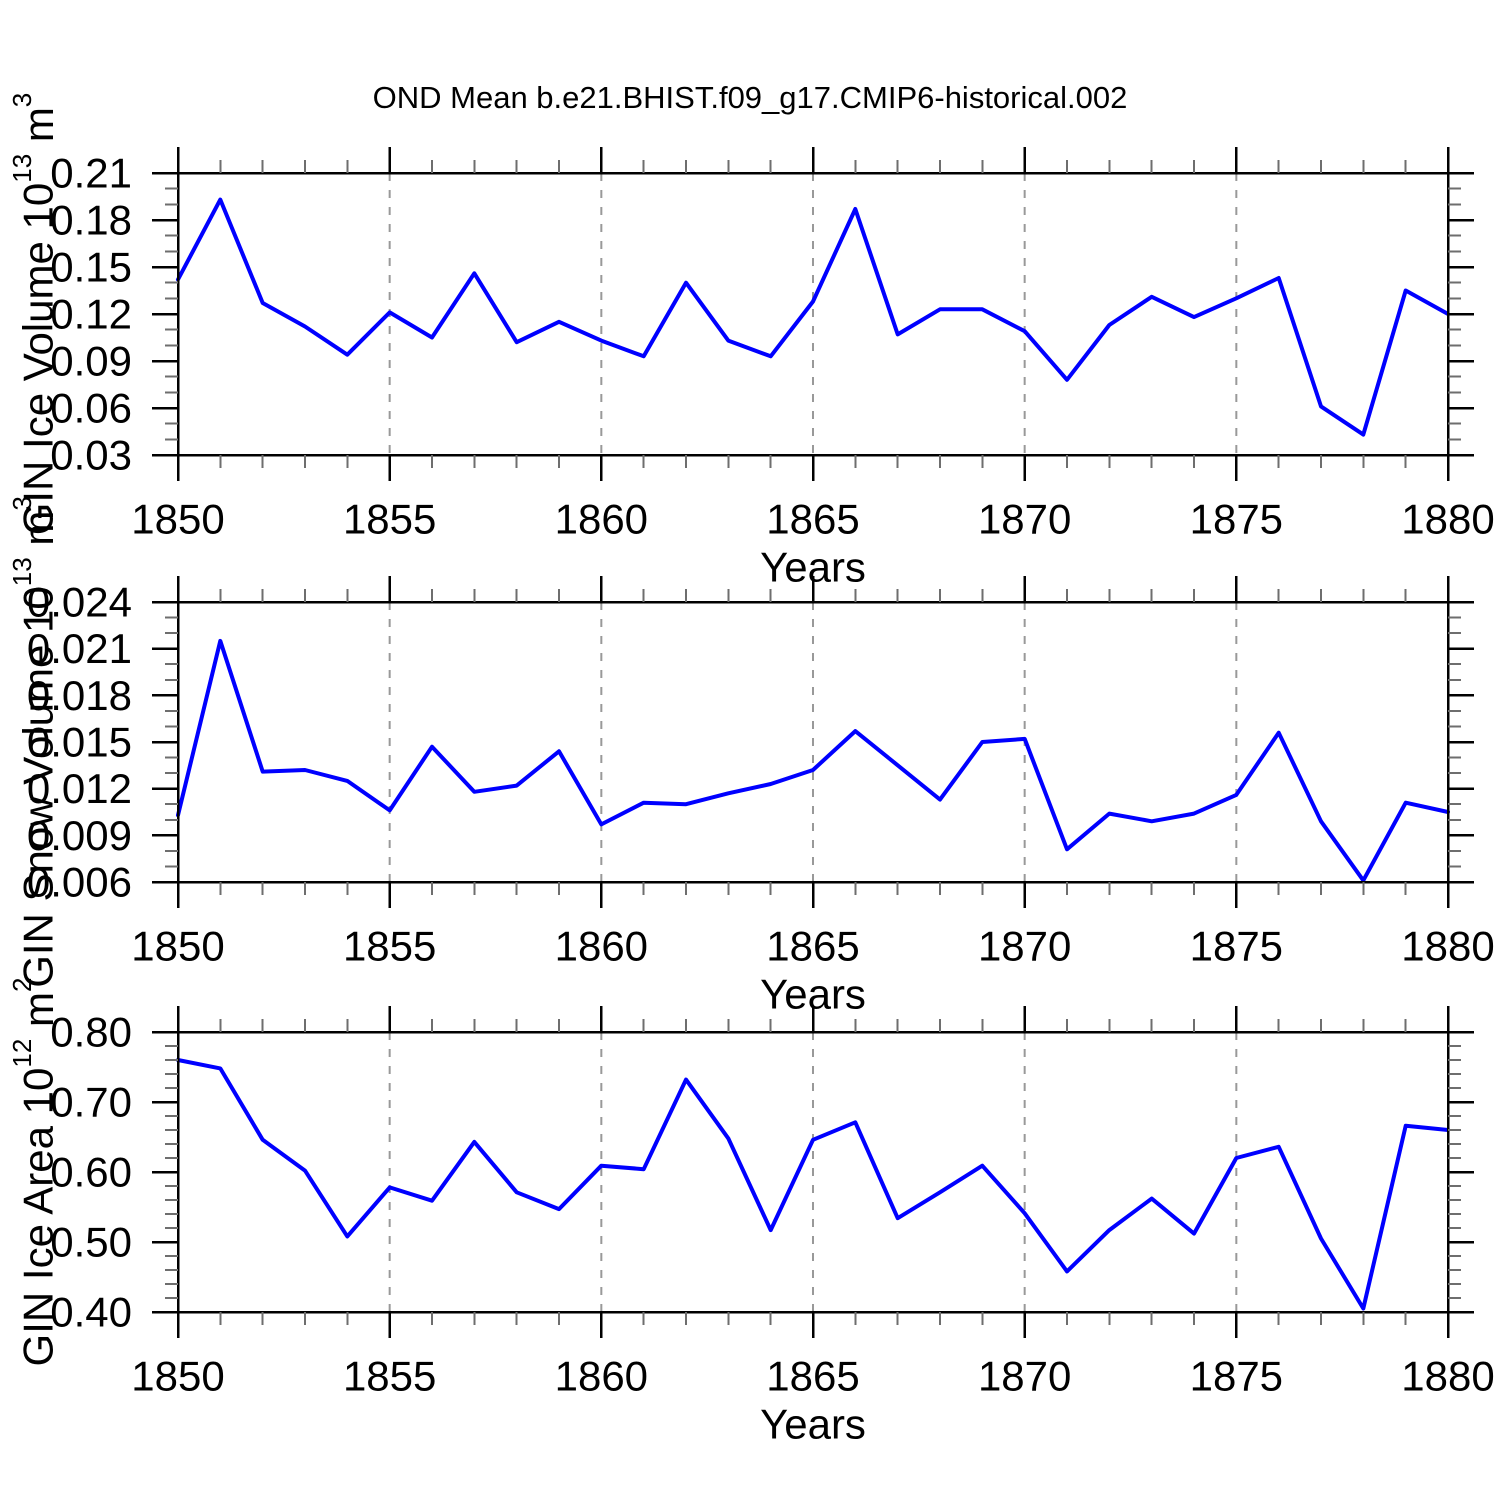  What do you see at coordinates (91, 1312) in the screenshot?
I see `y-tick-label: 0.40` at bounding box center [91, 1312].